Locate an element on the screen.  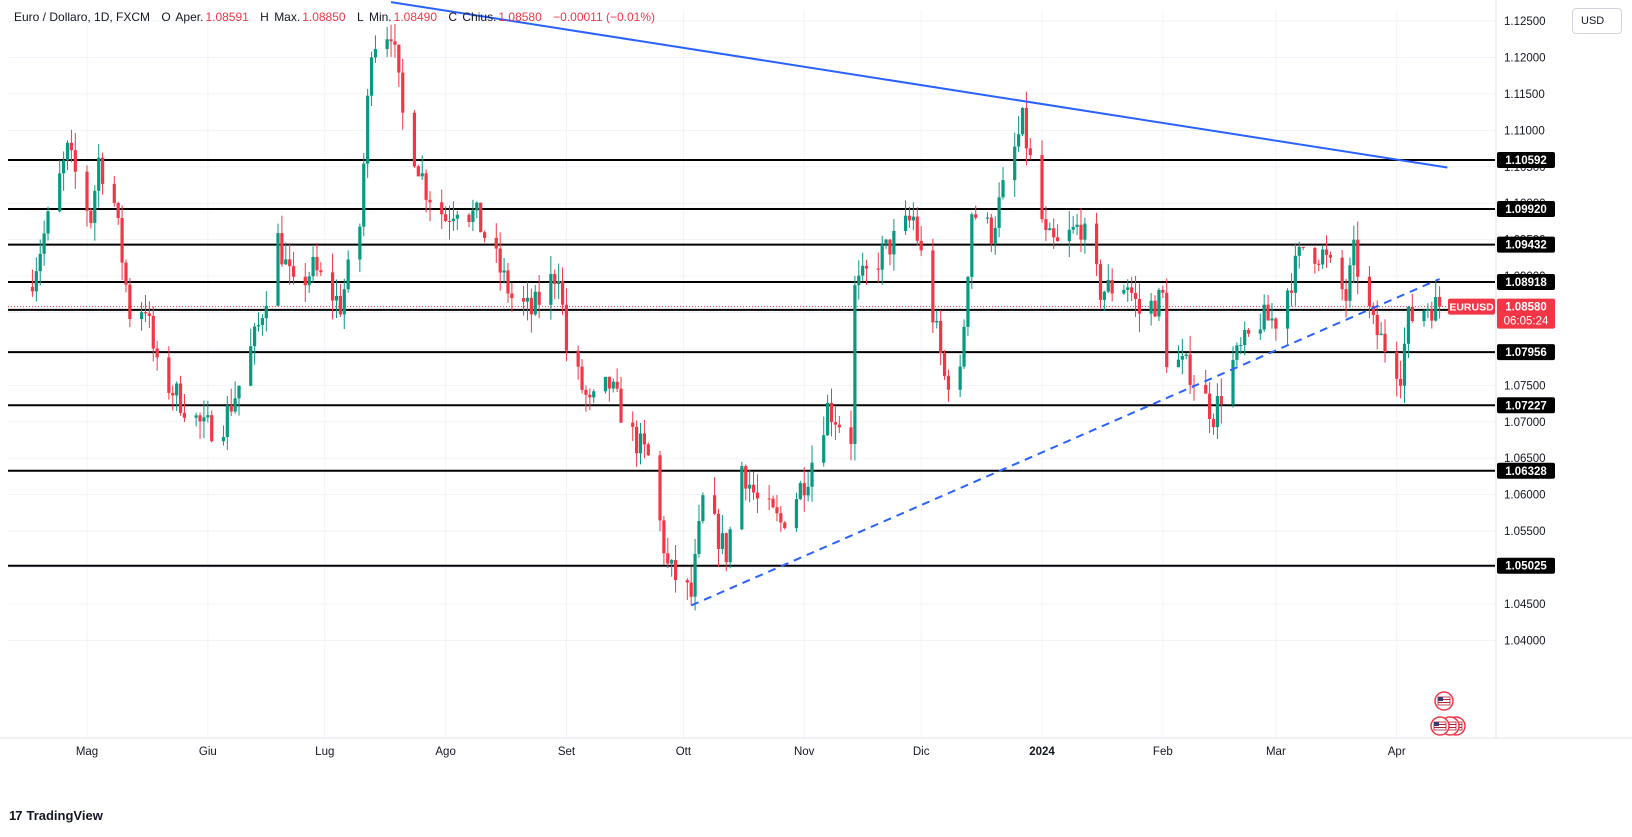
x-tick-label: Set is located at coordinates (567, 752).